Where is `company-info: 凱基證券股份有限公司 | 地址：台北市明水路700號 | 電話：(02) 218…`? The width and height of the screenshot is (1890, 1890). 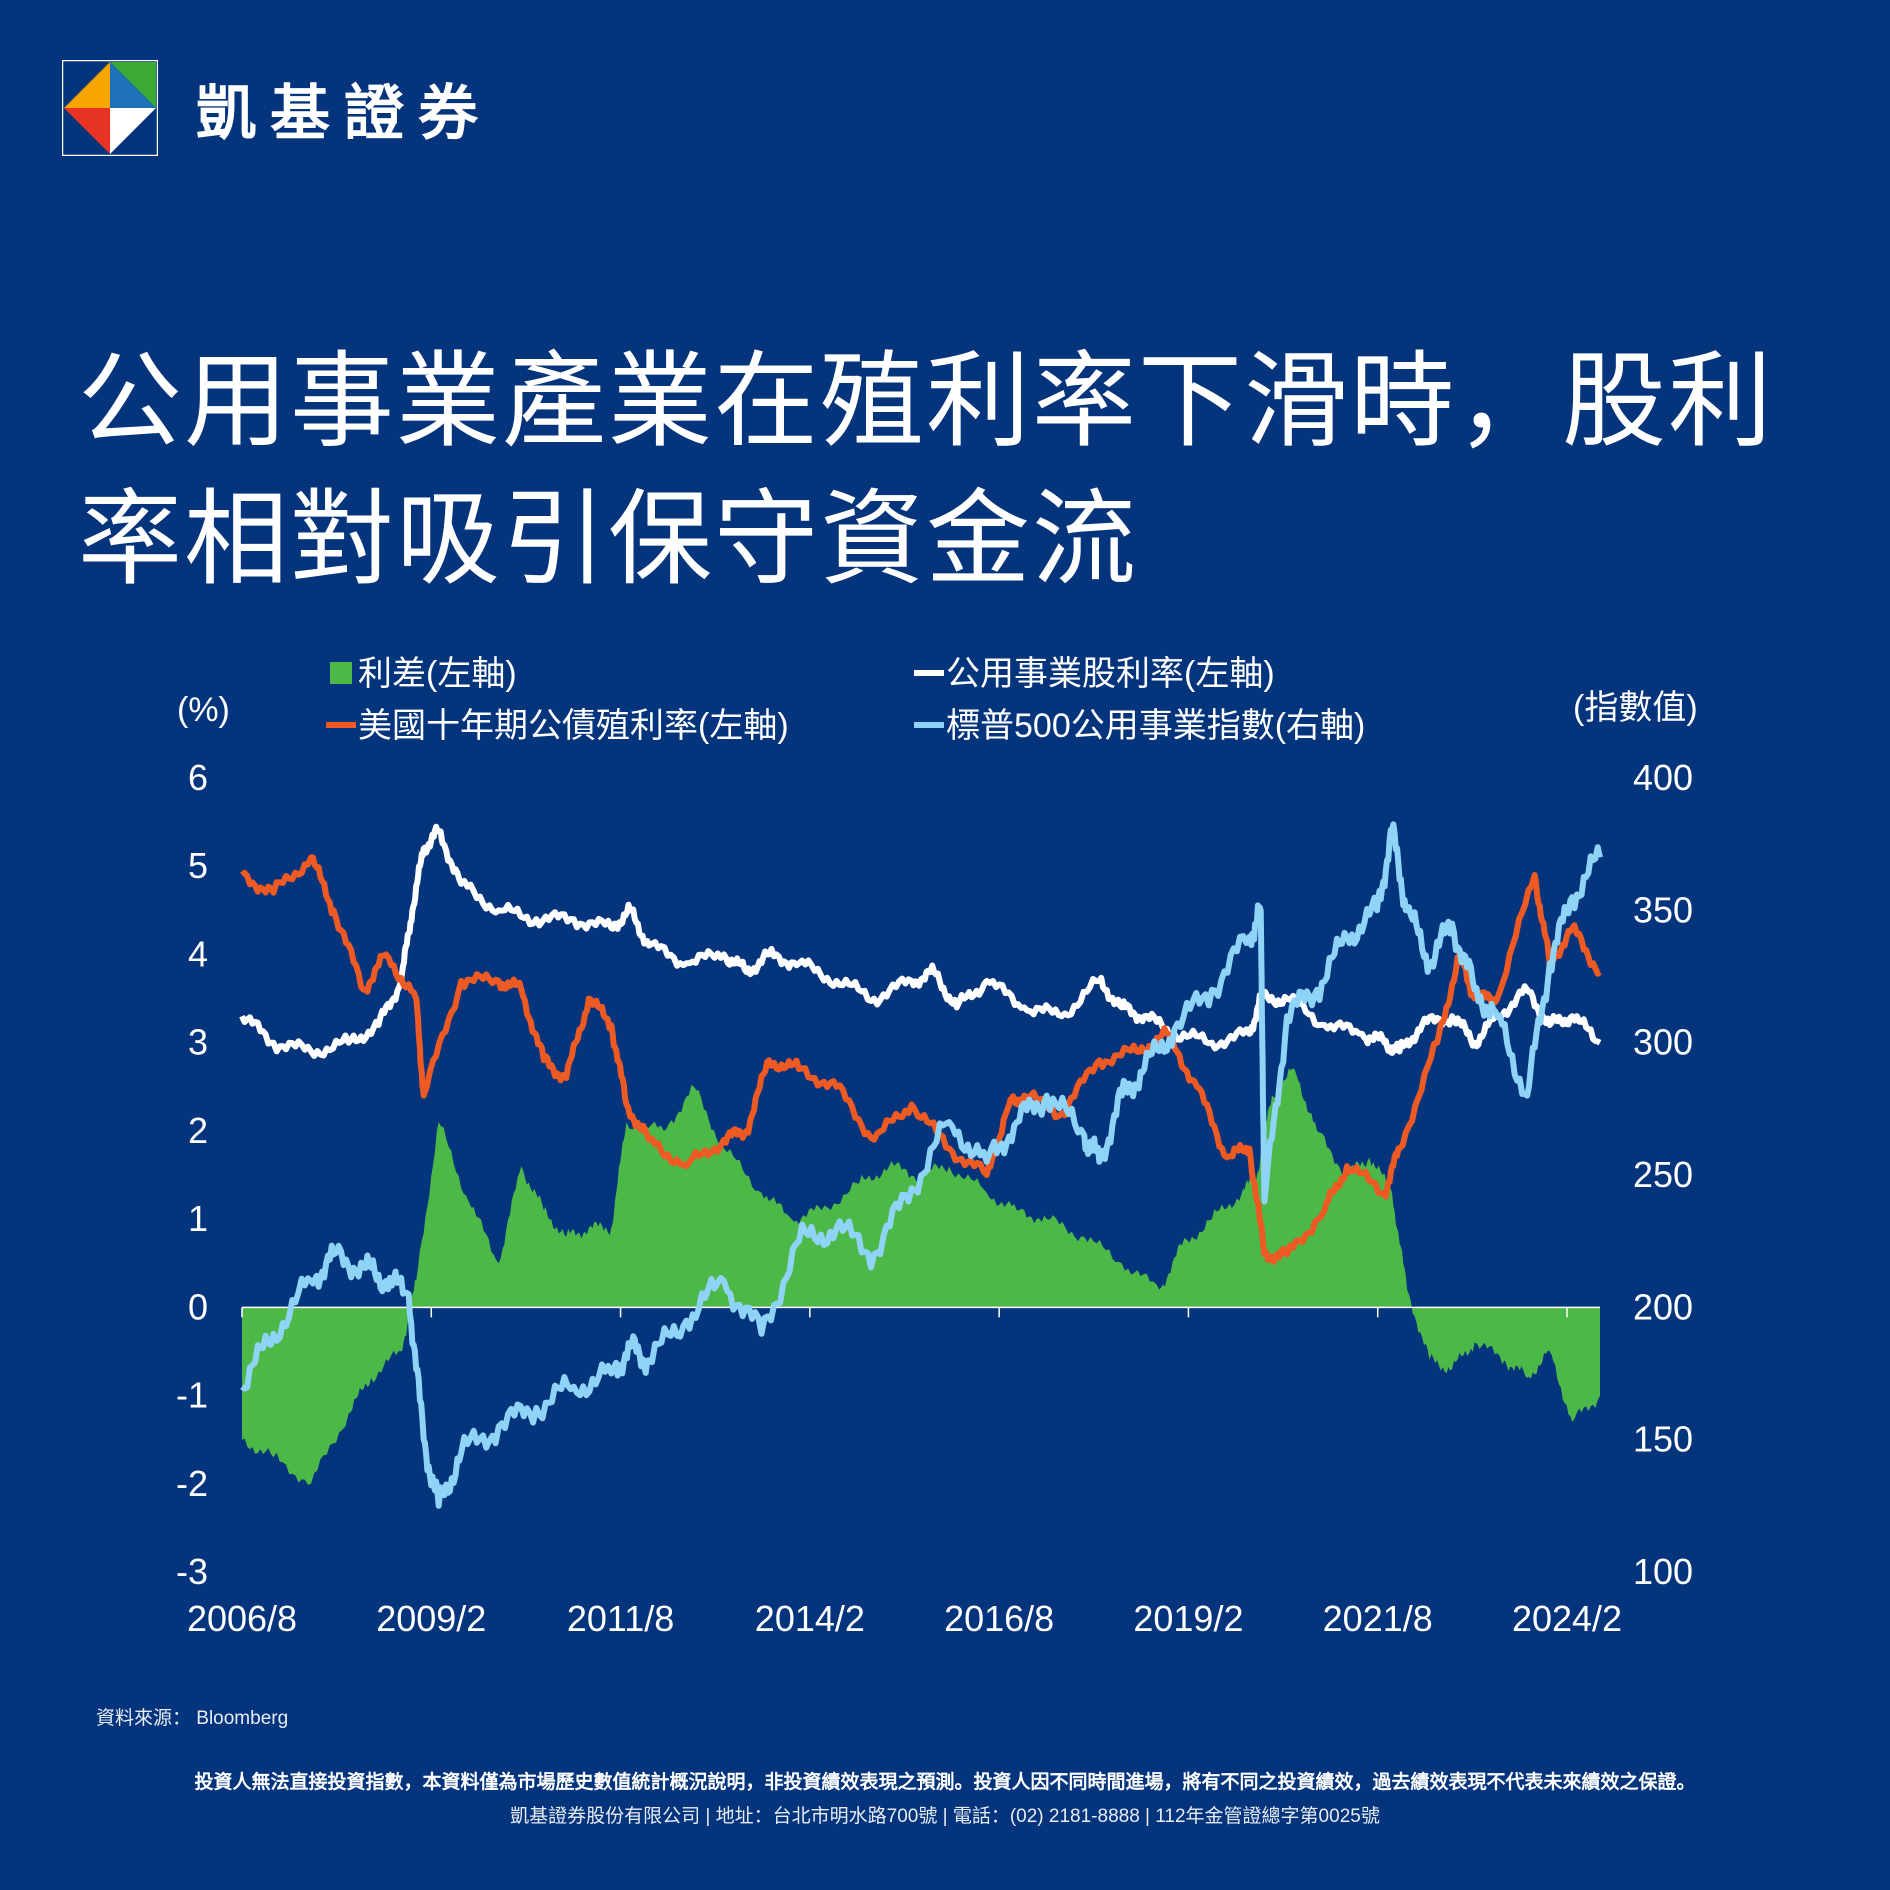
company-info: 凱基證券股份有限公司 | 地址：台北市明水路700號 | 電話：(02) 218… is located at coordinates (945, 1816).